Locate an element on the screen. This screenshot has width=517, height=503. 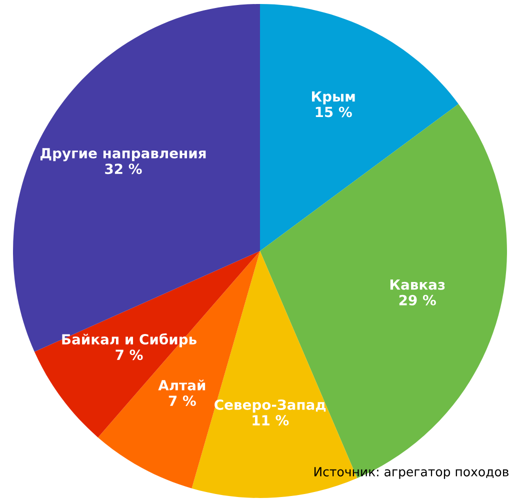
slice-label: Кавказ is located at coordinates (417, 285).